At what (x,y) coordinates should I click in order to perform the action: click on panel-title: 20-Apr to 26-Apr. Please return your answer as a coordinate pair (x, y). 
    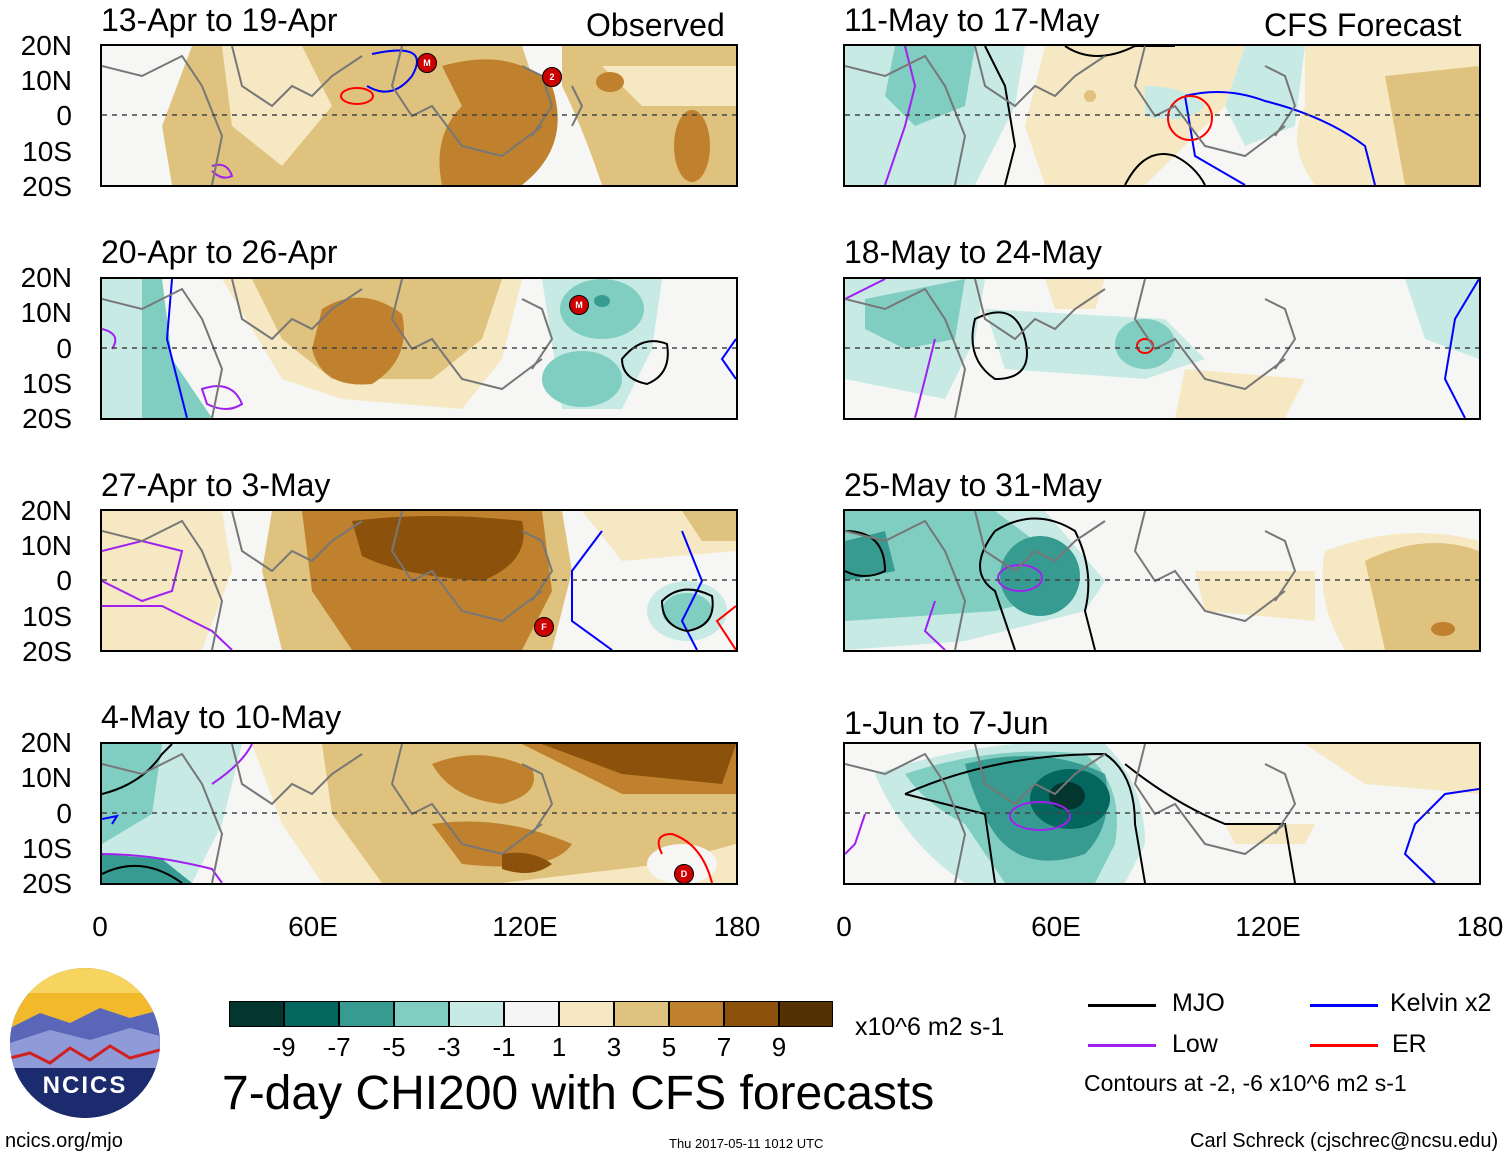
    Looking at the image, I should click on (219, 252).